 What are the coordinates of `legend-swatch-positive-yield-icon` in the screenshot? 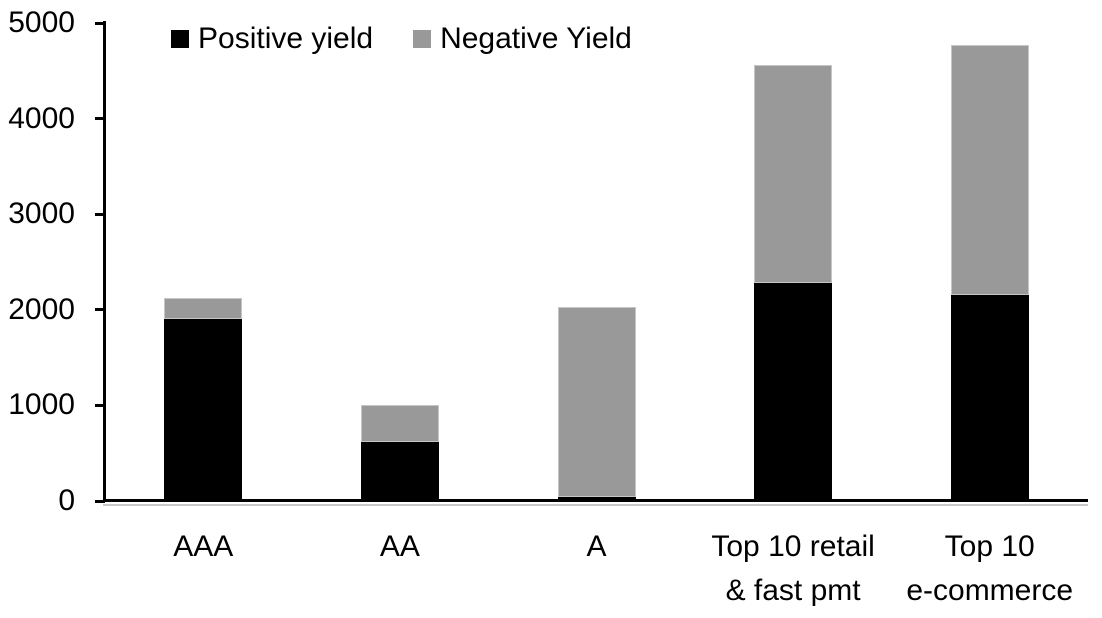 It's located at (180, 39).